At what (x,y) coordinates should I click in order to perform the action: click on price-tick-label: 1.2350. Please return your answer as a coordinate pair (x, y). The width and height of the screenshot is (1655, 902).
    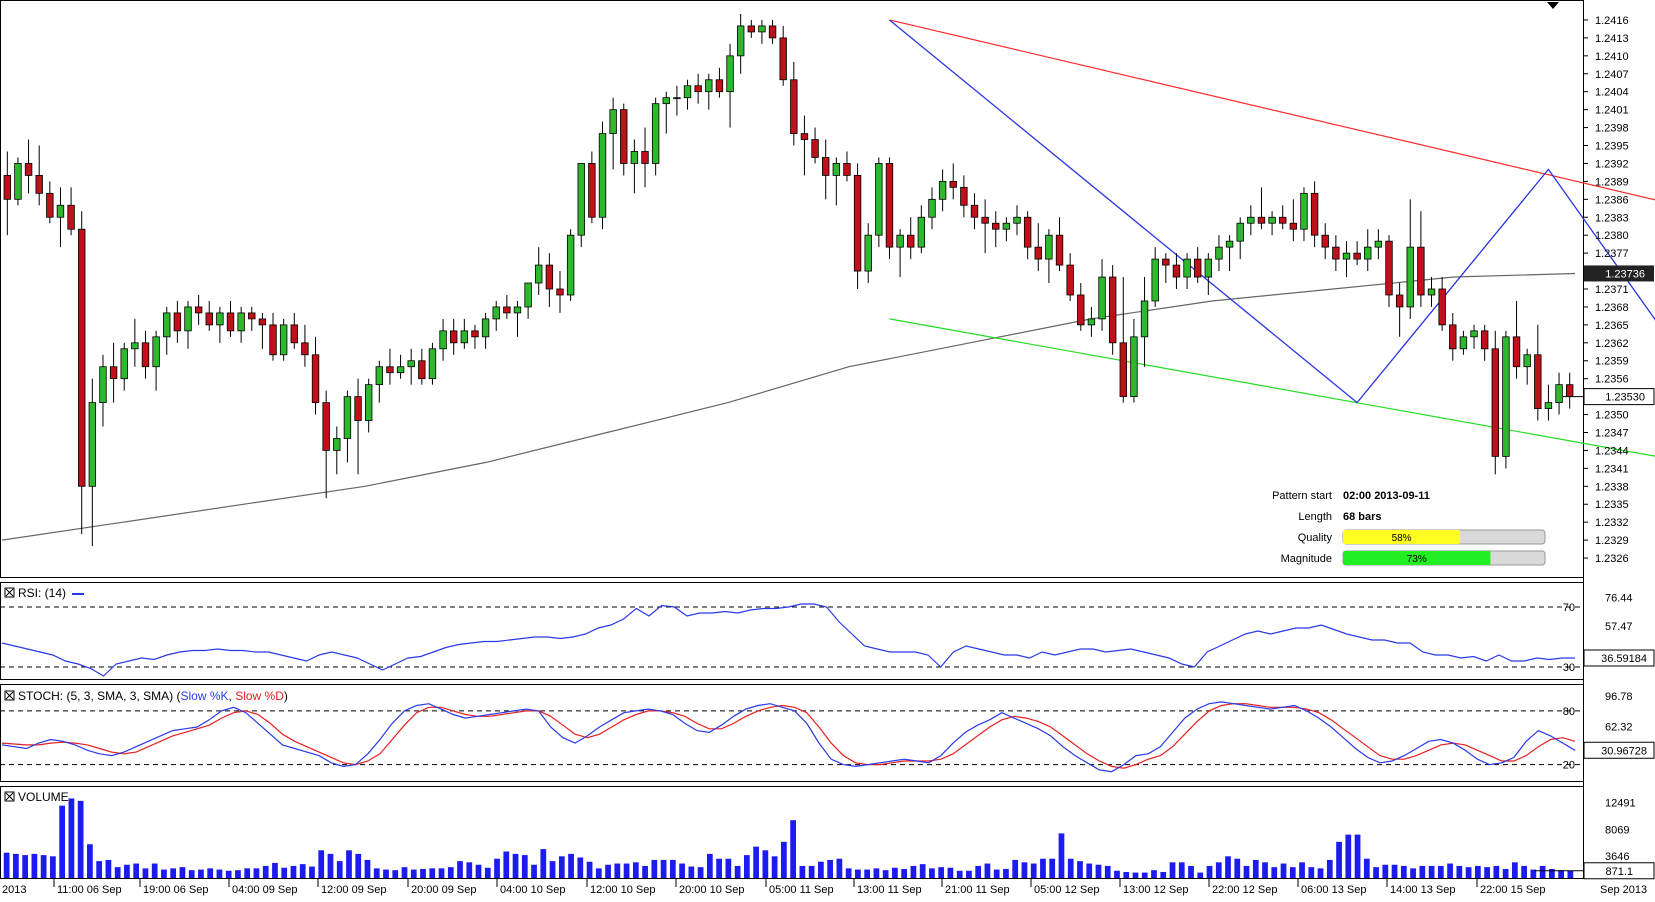
    Looking at the image, I should click on (1612, 416).